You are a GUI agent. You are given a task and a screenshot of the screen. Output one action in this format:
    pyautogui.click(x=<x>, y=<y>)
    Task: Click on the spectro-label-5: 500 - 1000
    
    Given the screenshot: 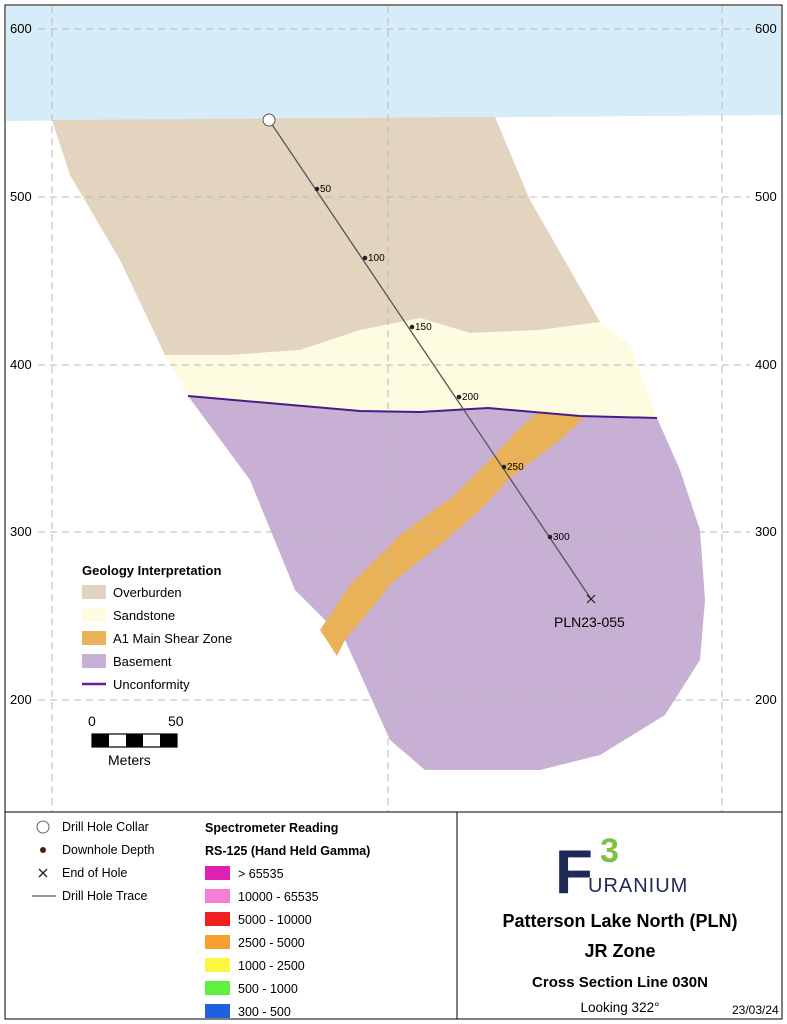 What is the action you would take?
    pyautogui.click(x=268, y=989)
    